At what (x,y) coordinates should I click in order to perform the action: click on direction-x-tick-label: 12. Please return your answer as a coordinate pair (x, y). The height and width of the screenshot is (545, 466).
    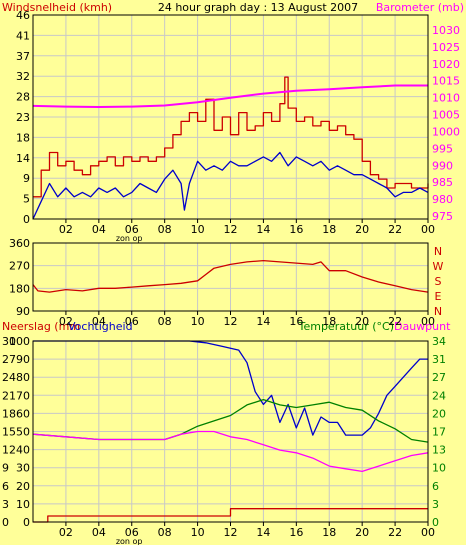
    Looking at the image, I should click on (231, 321).